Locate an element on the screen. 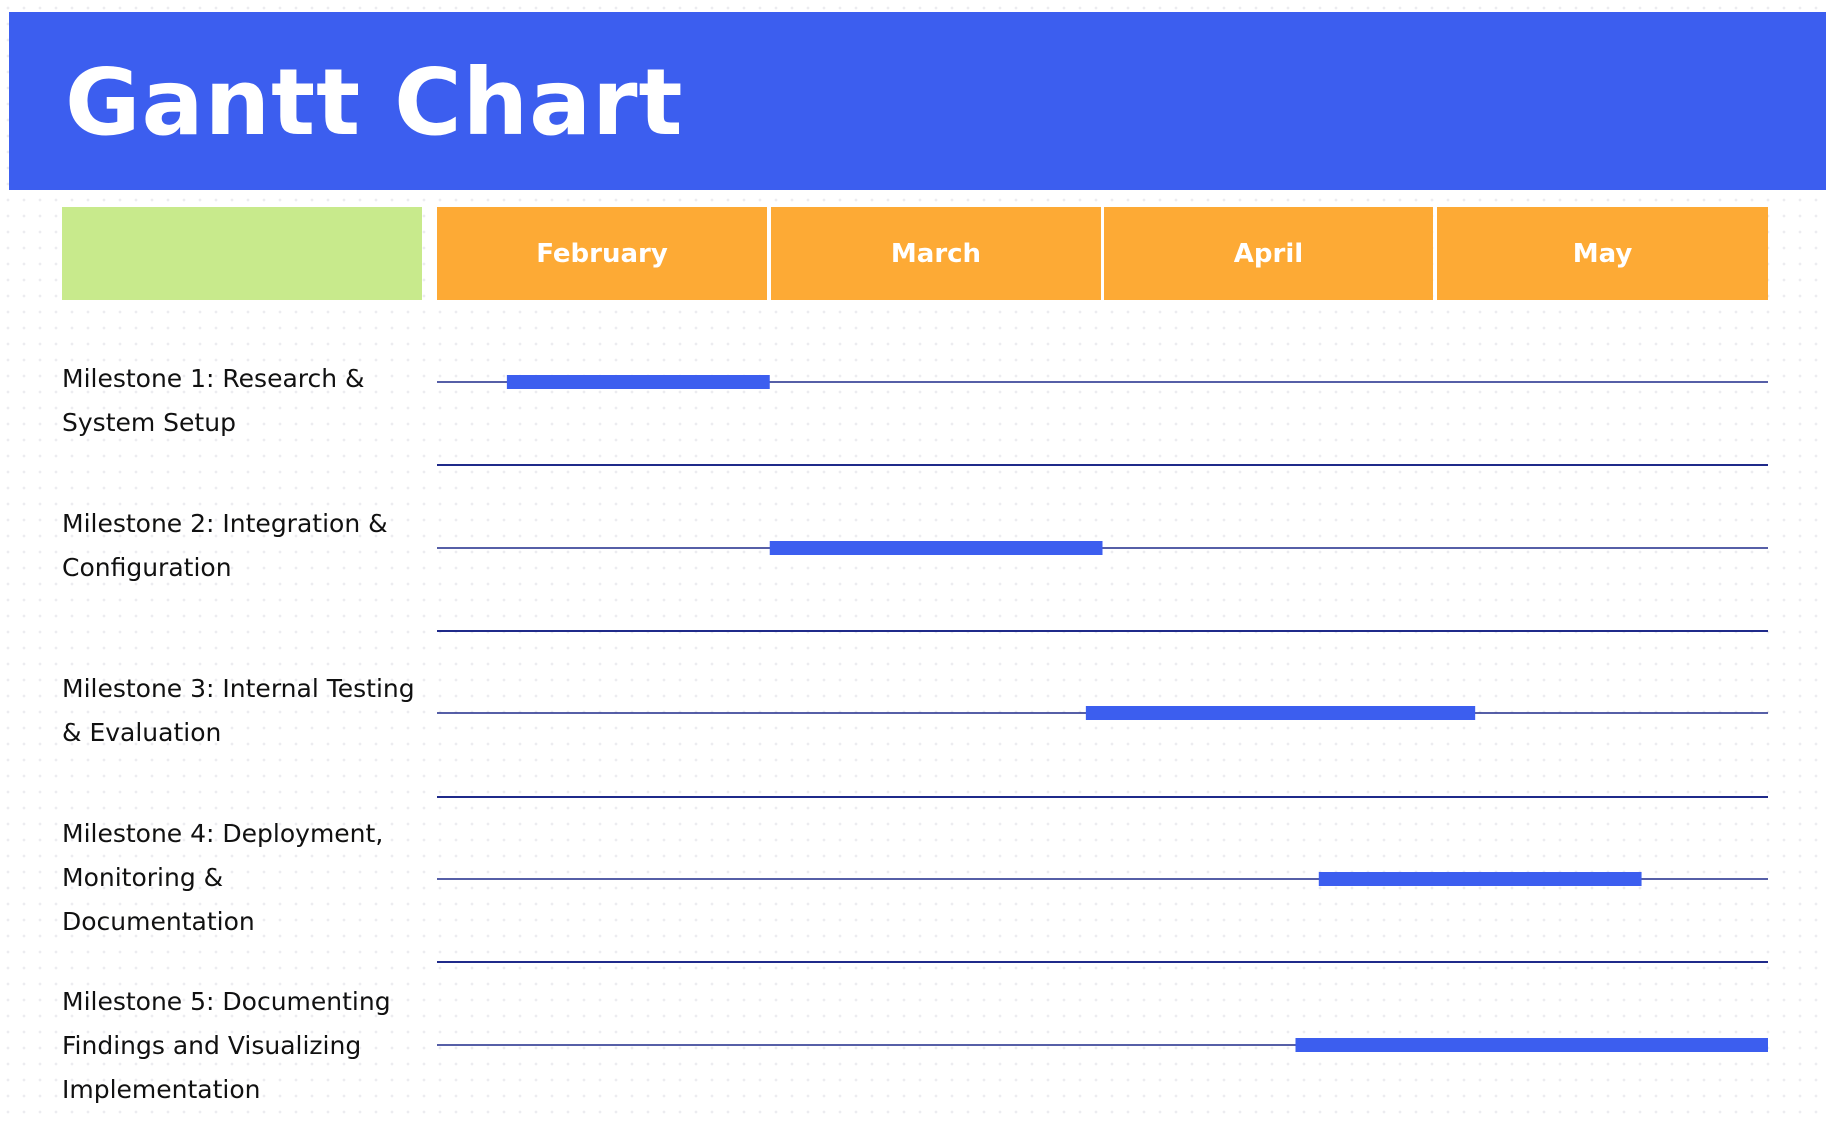 The width and height of the screenshot is (1826, 1122). month-header-march: March is located at coordinates (936, 253).